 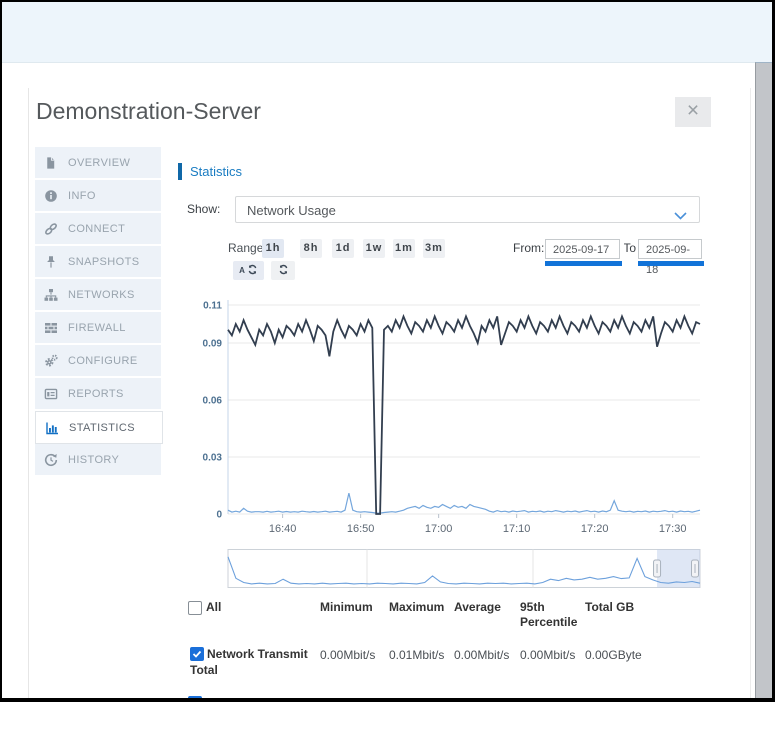 What do you see at coordinates (283, 529) in the screenshot?
I see `svg-text: 16:40` at bounding box center [283, 529].